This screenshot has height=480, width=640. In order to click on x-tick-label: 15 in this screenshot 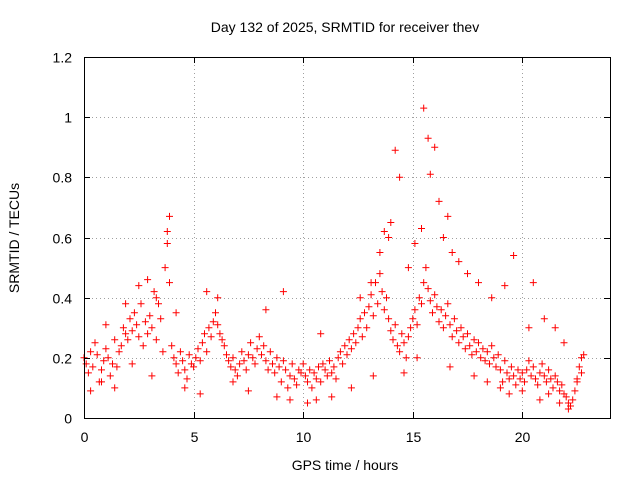, I will do `click(414, 437)`.